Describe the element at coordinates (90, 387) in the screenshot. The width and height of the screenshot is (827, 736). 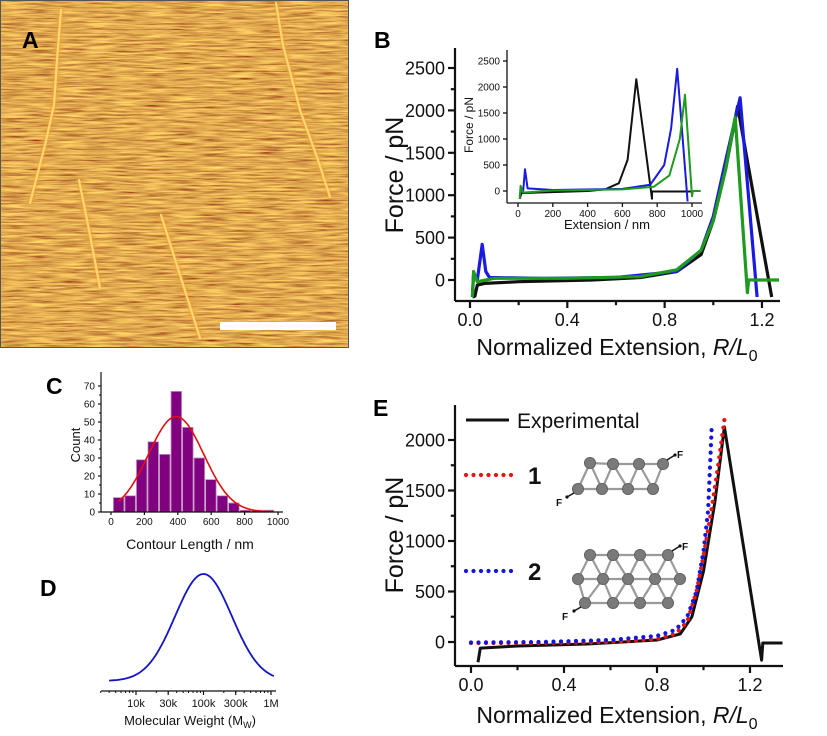
I see `y-tick-label: 70` at that location.